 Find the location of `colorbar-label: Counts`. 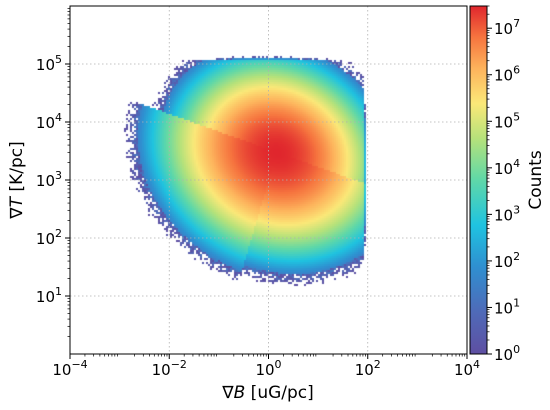

colorbar-label: Counts is located at coordinates (536, 179).